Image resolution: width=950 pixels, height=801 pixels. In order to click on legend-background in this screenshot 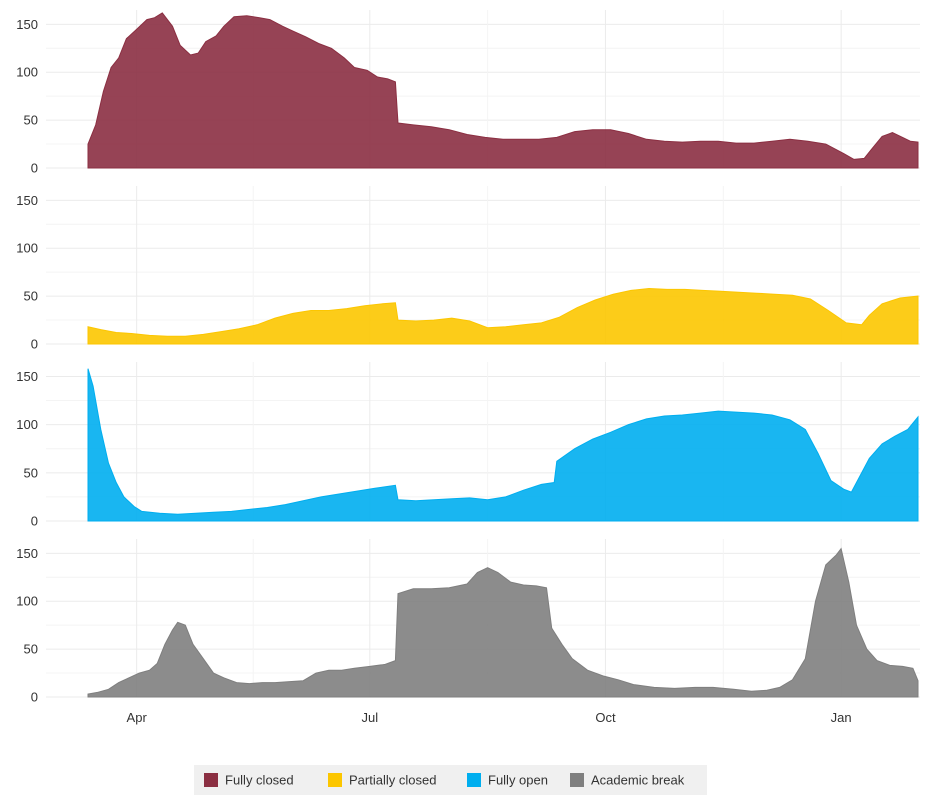, I will do `click(450, 780)`.